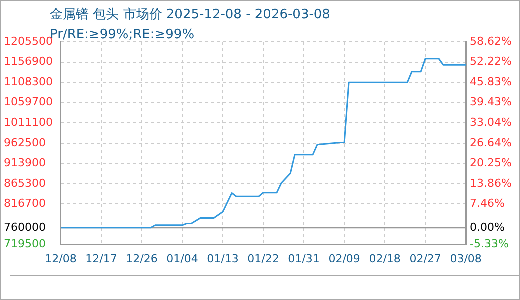  Describe the element at coordinates (25, 227) in the screenshot. I see `y-tick-label: 760000` at that location.